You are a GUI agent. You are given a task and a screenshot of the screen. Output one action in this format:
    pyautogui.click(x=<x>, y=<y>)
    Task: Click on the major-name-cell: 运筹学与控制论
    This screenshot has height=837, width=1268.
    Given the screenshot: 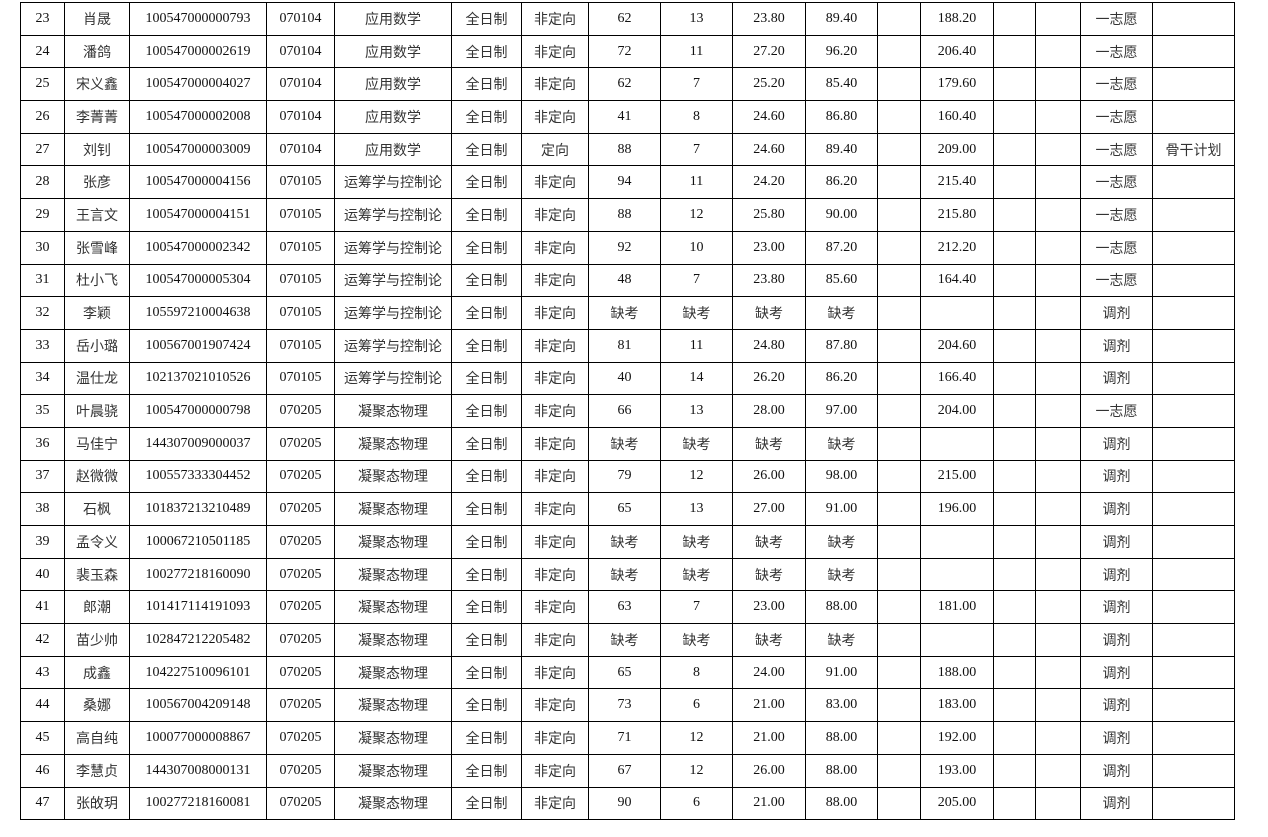 What is the action you would take?
    pyautogui.click(x=393, y=345)
    